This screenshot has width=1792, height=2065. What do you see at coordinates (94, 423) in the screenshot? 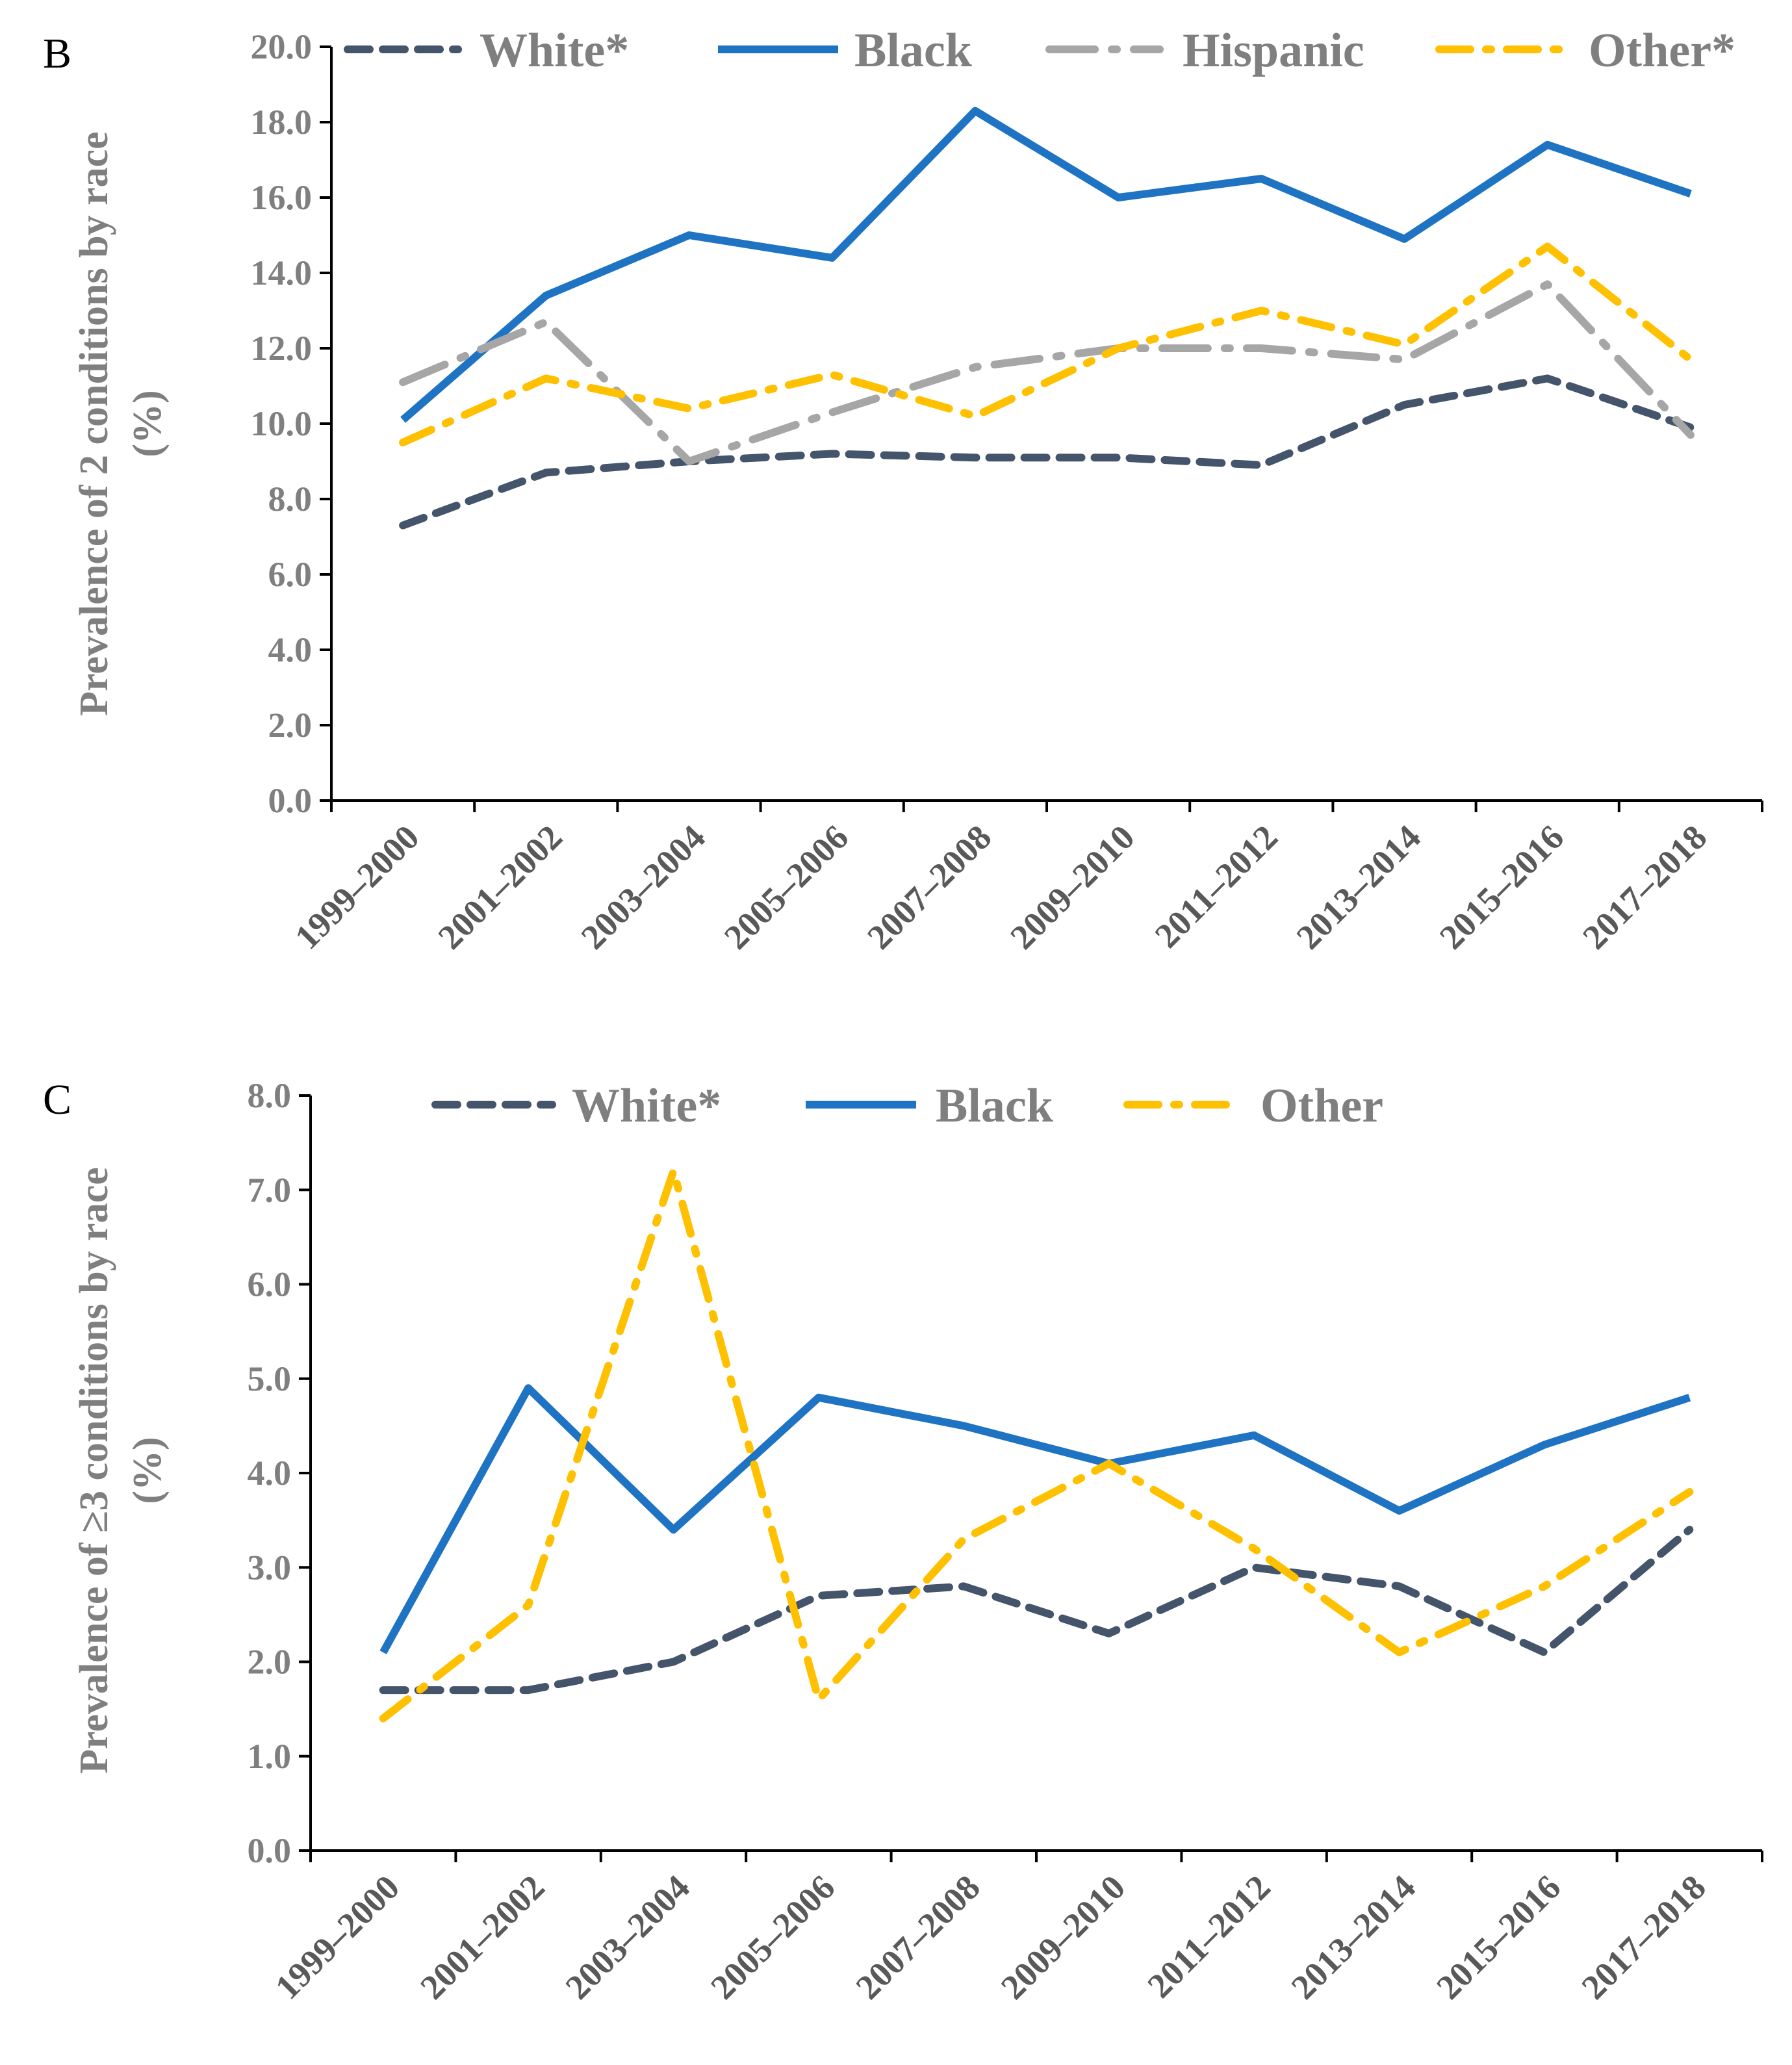
I see `y-axis-title: Prevalence of 2 conditions by race` at bounding box center [94, 423].